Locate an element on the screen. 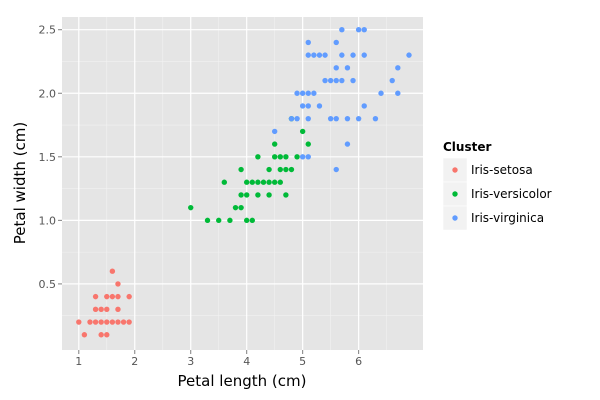 Image resolution: width=600 pixels, height=400 pixels. legend-title: Cluster is located at coordinates (467, 147).